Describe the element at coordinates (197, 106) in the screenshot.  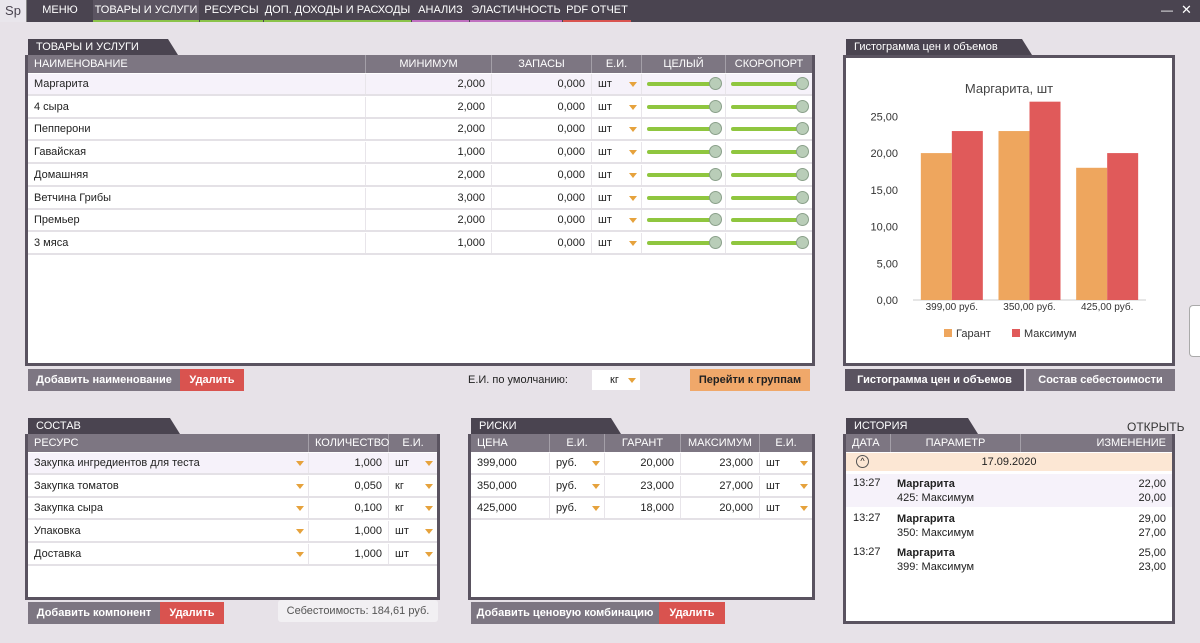
I see `item-name: 4 сыра` at that location.